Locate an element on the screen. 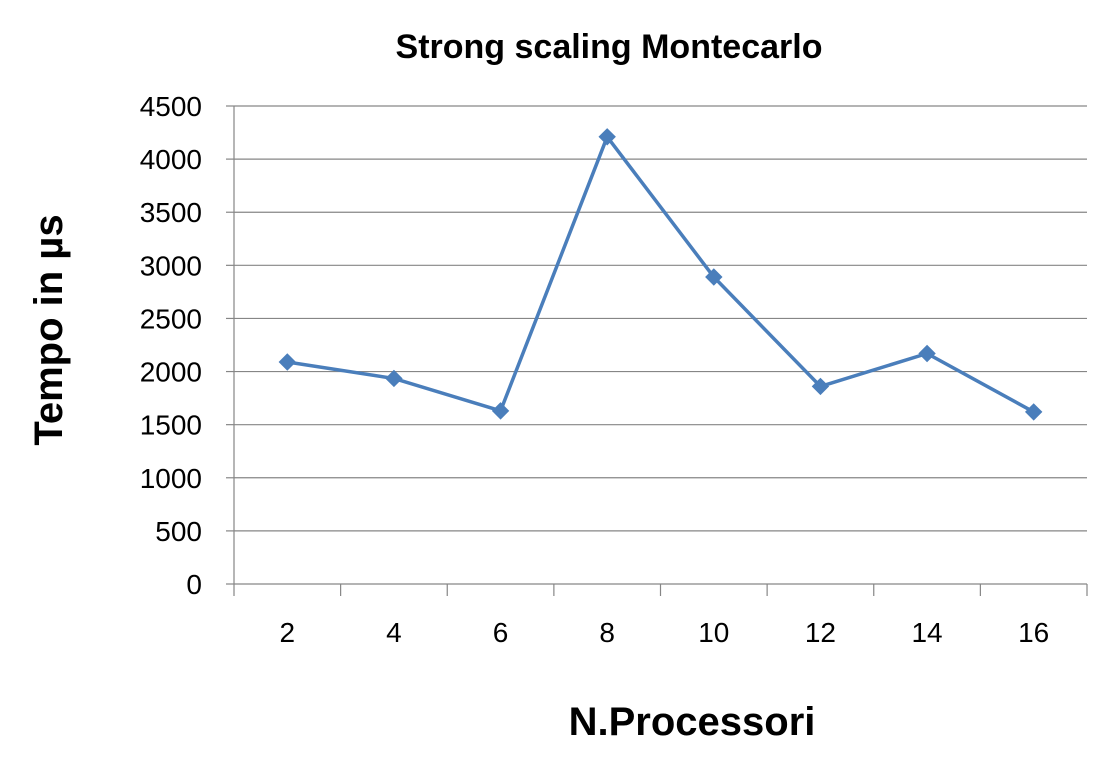 This screenshot has height=780, width=1110. x-tick-label: 4 is located at coordinates (394, 632).